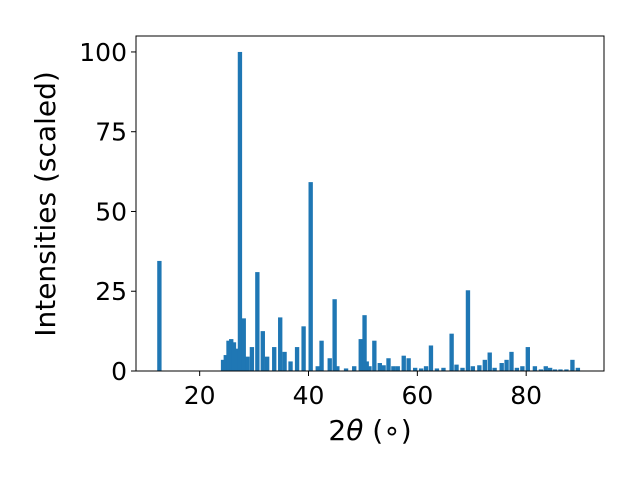 The width and height of the screenshot is (640, 480). Describe the element at coordinates (309, 395) in the screenshot. I see `x-tick-label: 40` at that location.